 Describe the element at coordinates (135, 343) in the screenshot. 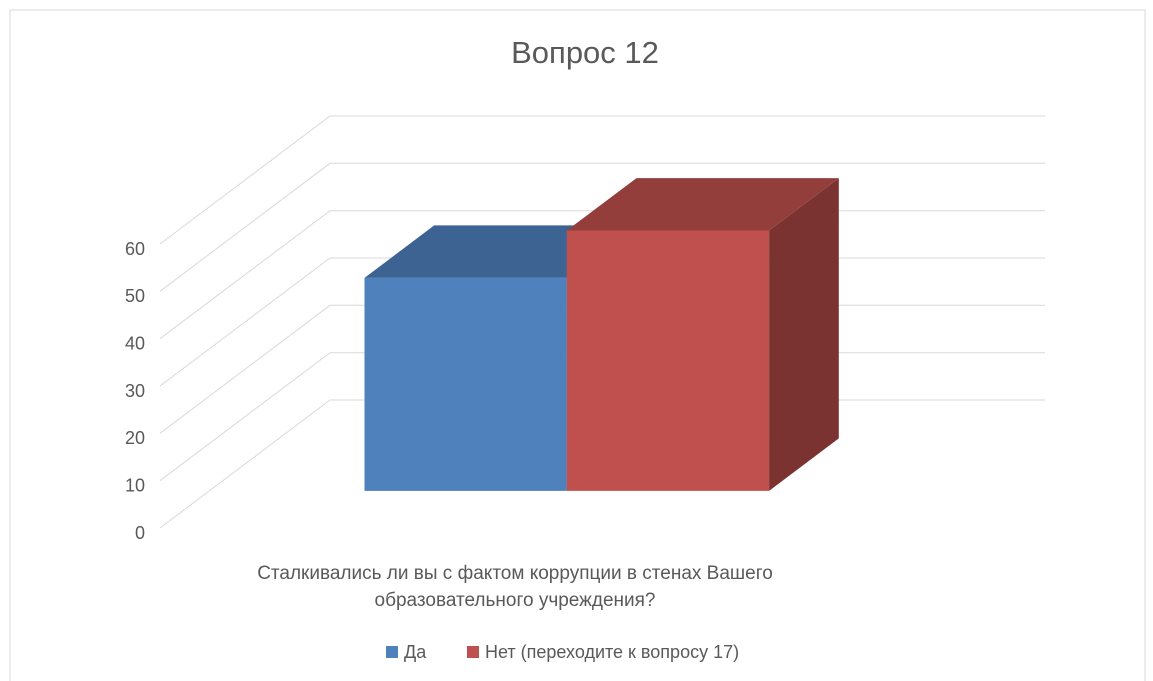

I see `y-tick-label: 40` at that location.